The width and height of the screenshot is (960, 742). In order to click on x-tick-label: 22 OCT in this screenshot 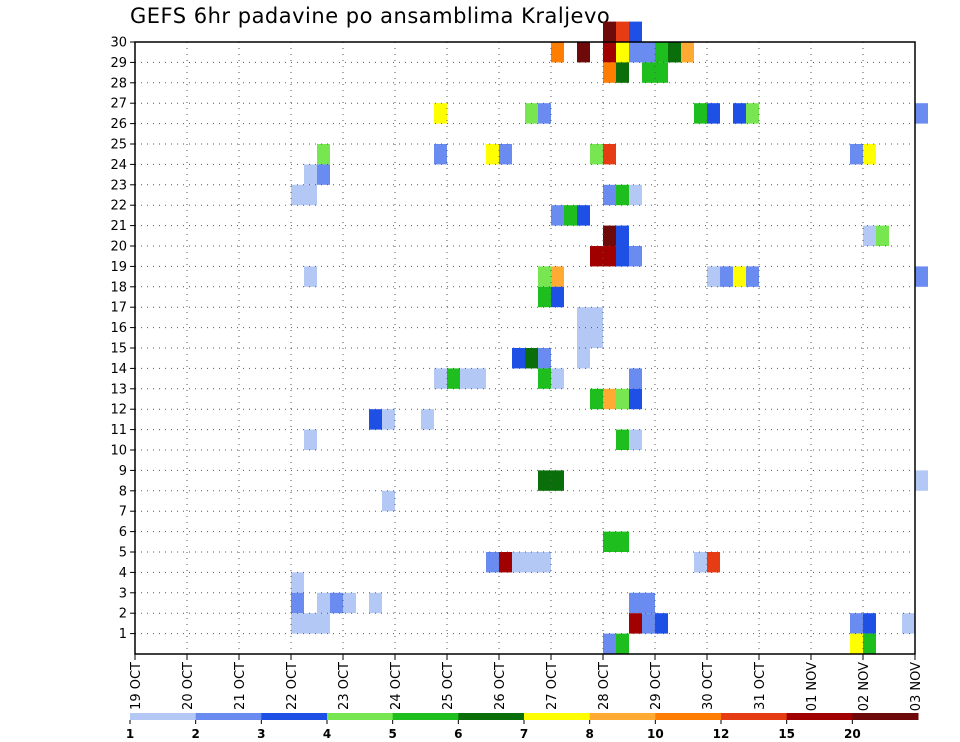, I will do `click(292, 686)`.